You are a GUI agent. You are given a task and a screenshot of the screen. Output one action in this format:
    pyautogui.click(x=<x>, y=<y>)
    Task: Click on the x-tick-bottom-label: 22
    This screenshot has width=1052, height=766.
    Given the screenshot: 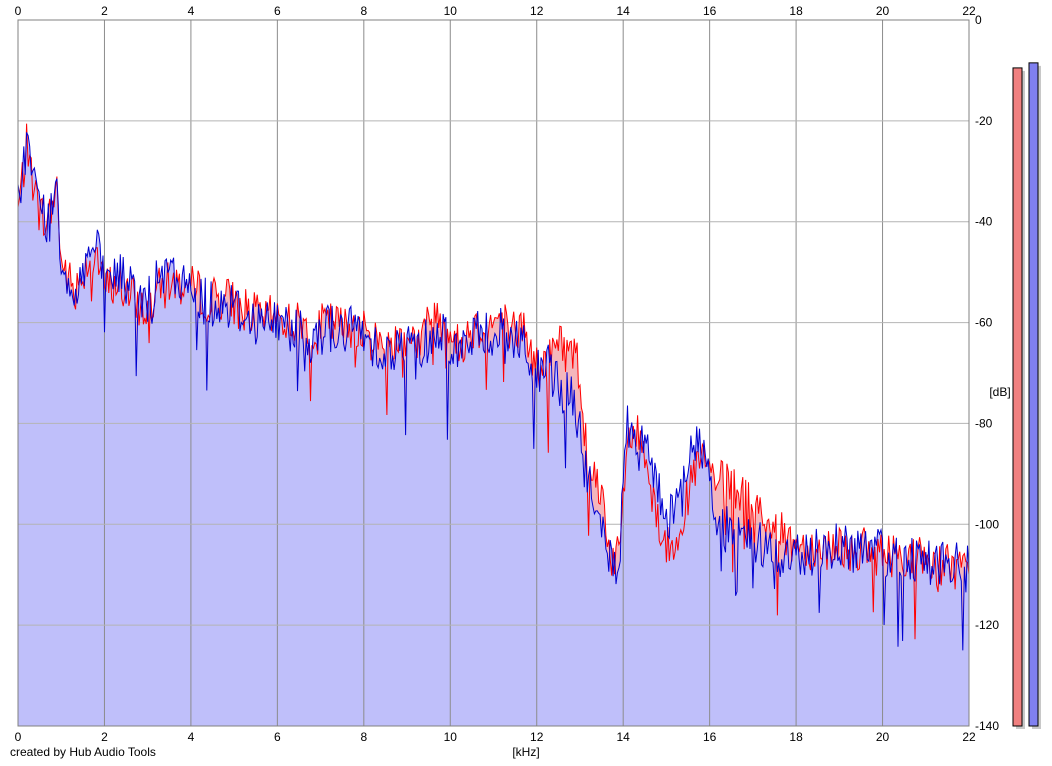 What is the action you would take?
    pyautogui.click(x=969, y=737)
    